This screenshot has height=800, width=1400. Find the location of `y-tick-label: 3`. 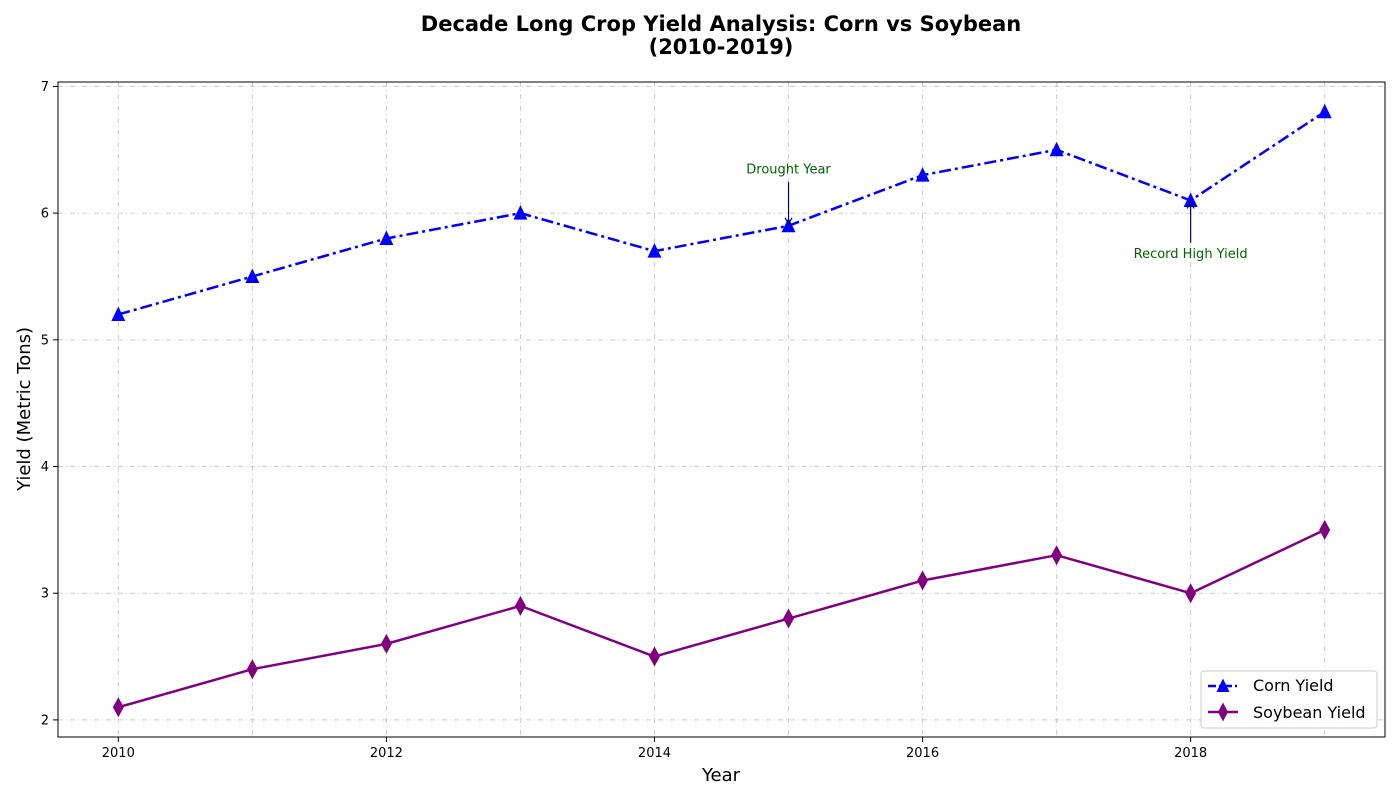

y-tick-label: 3 is located at coordinates (45, 594).